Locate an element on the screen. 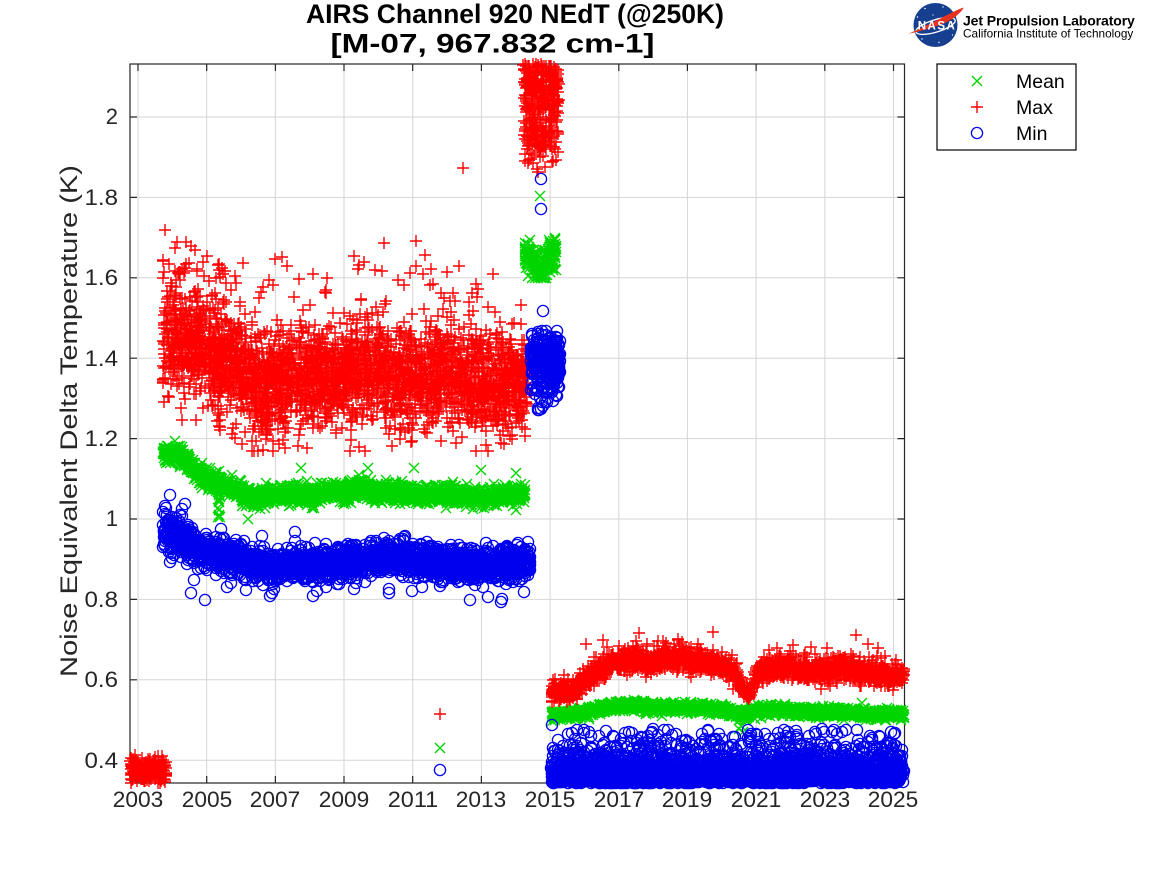  svg-text: 2023 is located at coordinates (825, 799).